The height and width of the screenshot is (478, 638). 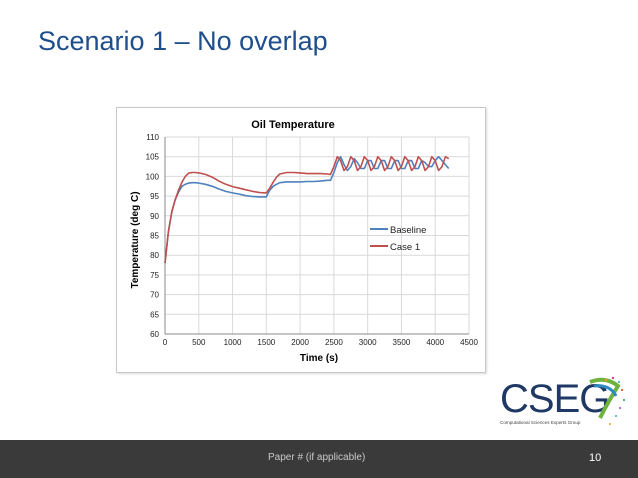 I want to click on y-tick-label: 65, so click(x=154, y=314).